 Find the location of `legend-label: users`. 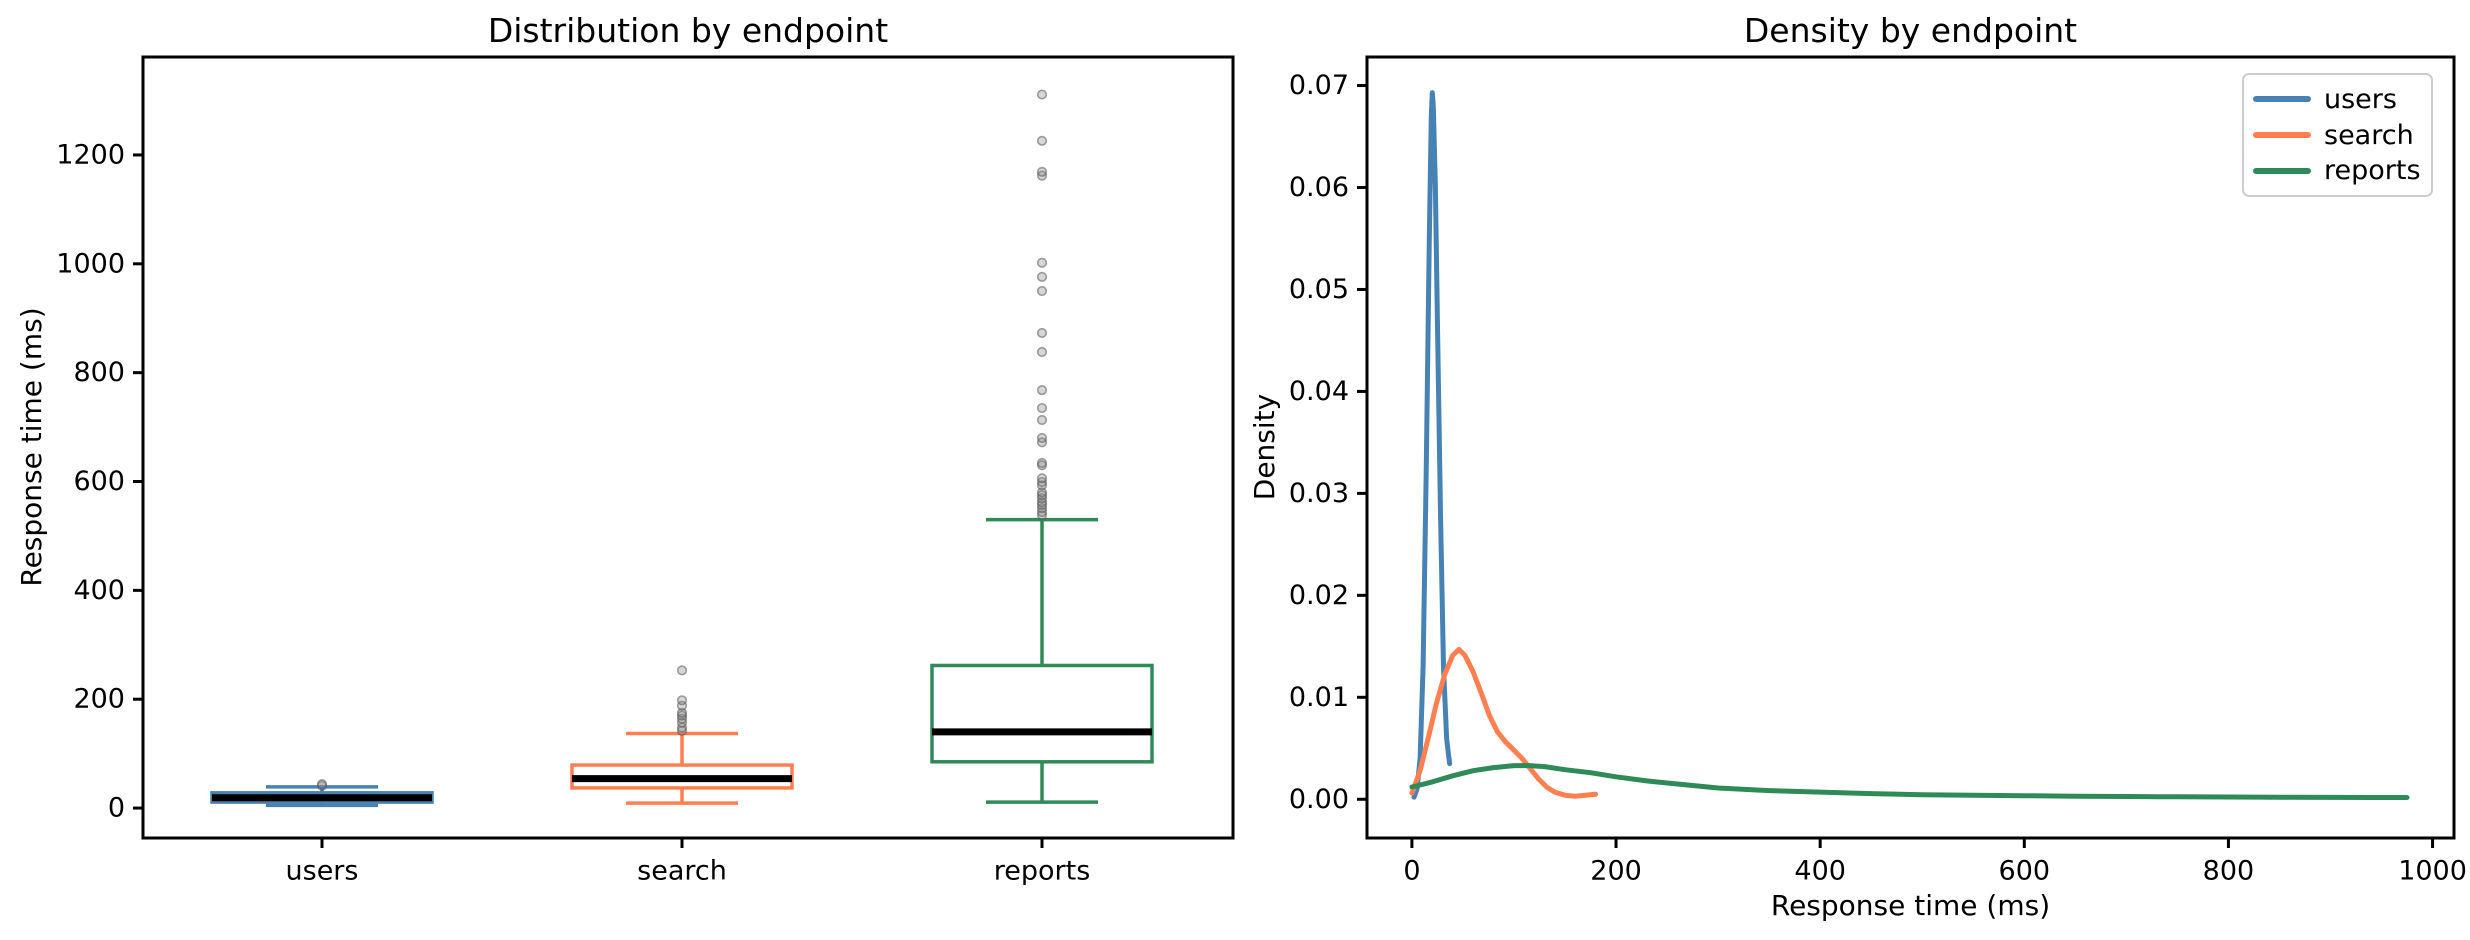

legend-label: users is located at coordinates (2360, 99).